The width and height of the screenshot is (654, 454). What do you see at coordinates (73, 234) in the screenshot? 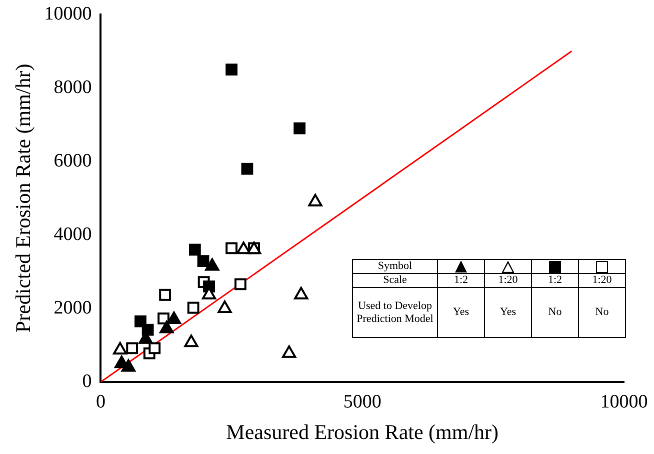
I see `y-tick-label: 4000` at bounding box center [73, 234].